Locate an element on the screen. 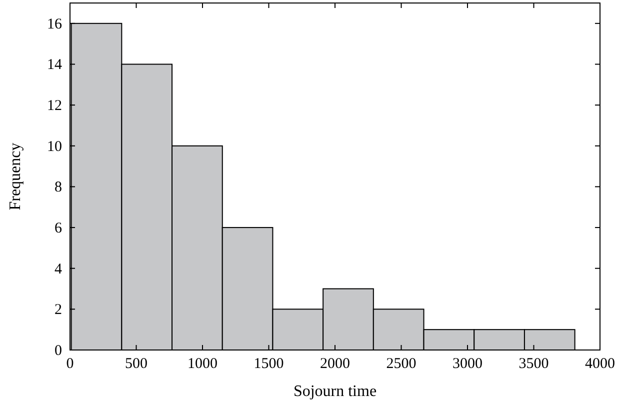 This screenshot has width=620, height=416. y-tick-label: 8 is located at coordinates (58, 188).